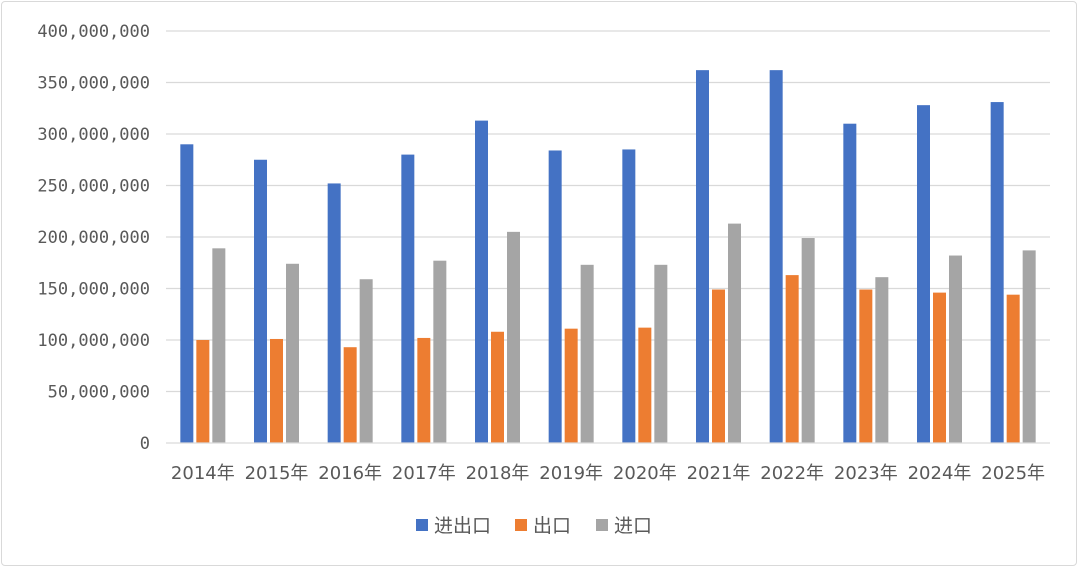 The height and width of the screenshot is (569, 1080). I want to click on bar-出口-2025年, so click(1013, 368).